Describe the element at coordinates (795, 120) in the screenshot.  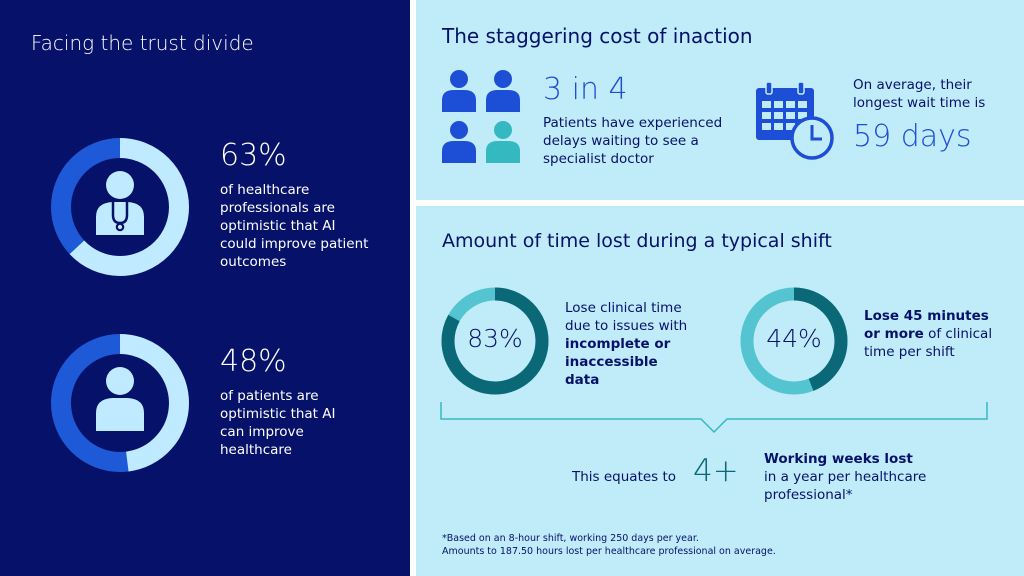
I see `calendar-clock-icon` at that location.